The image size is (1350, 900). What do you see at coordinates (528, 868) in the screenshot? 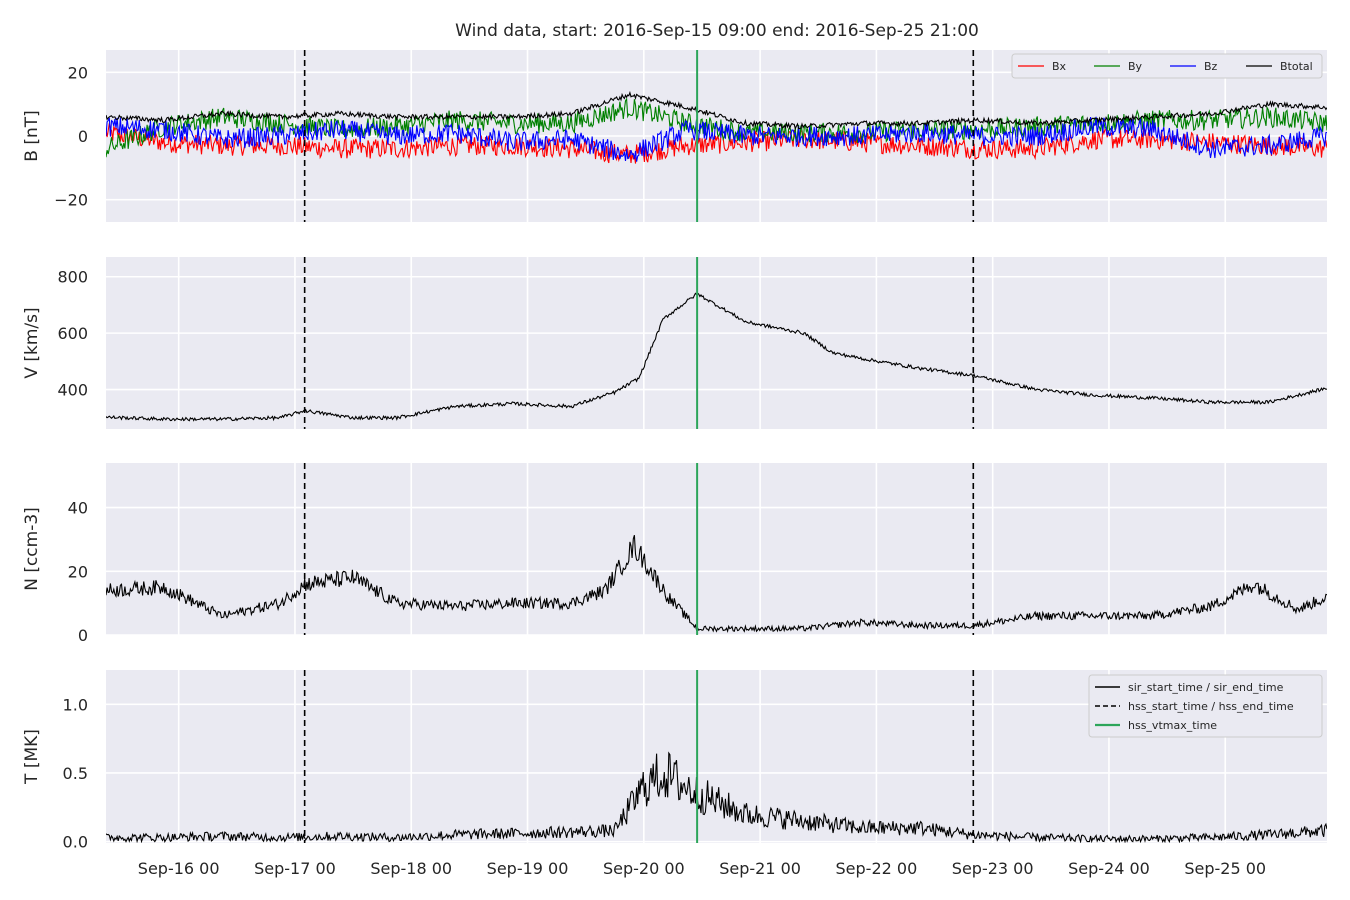
I see `x-tick-label: Sep-19 00` at bounding box center [528, 868].